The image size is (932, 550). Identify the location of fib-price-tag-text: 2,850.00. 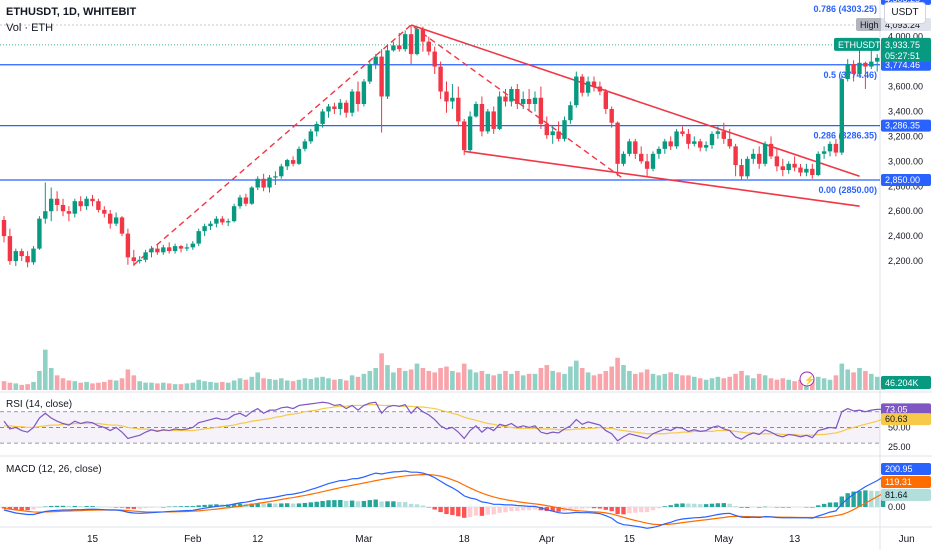
(902, 180).